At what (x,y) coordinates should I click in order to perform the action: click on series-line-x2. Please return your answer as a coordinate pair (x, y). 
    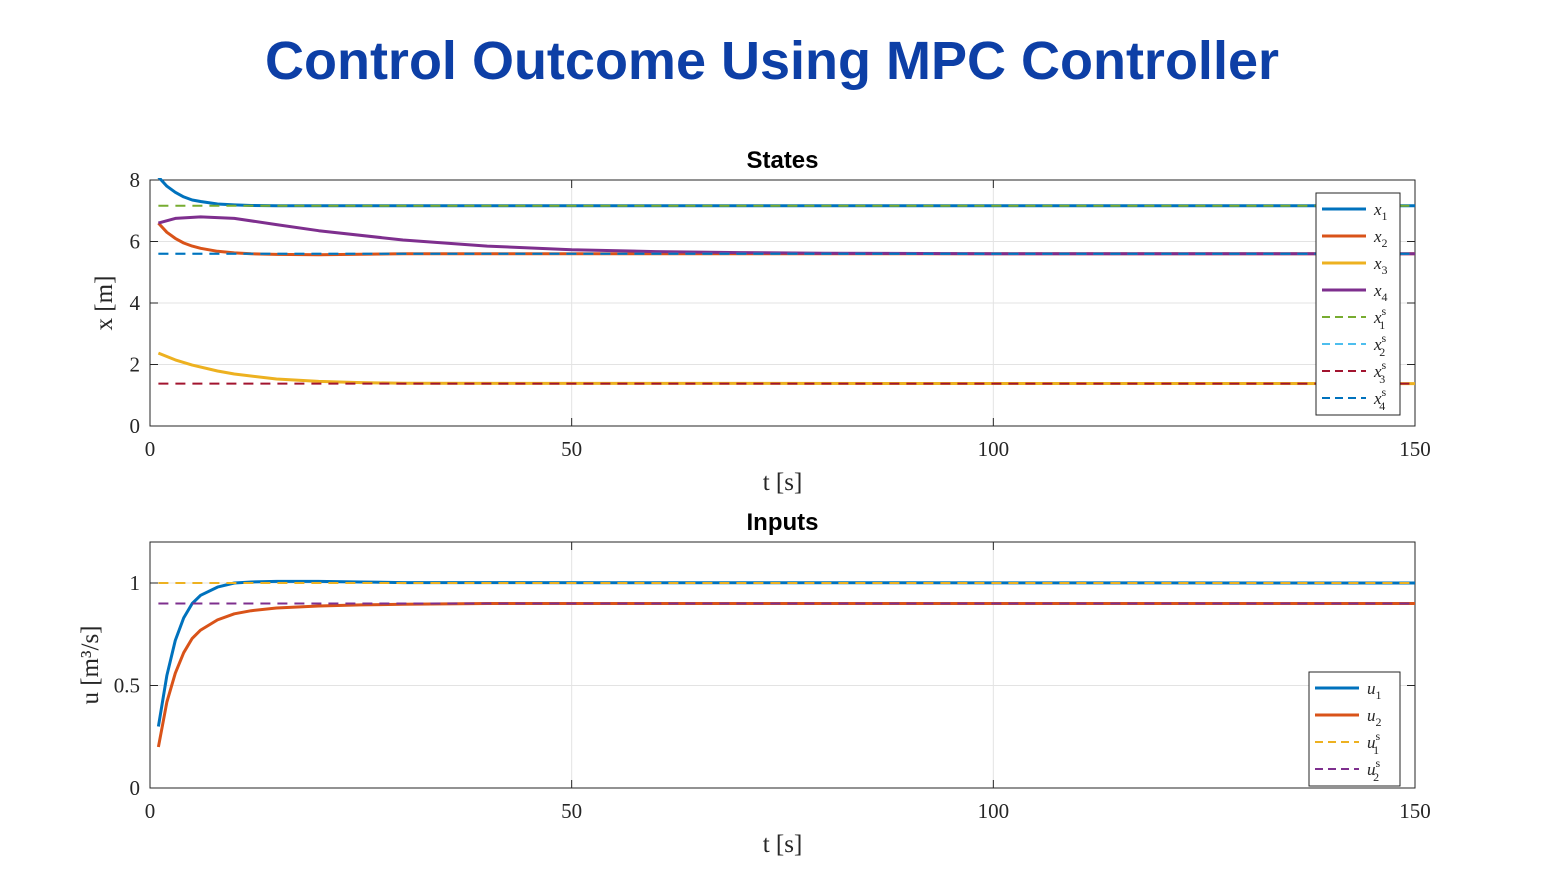
    Looking at the image, I should click on (786, 239).